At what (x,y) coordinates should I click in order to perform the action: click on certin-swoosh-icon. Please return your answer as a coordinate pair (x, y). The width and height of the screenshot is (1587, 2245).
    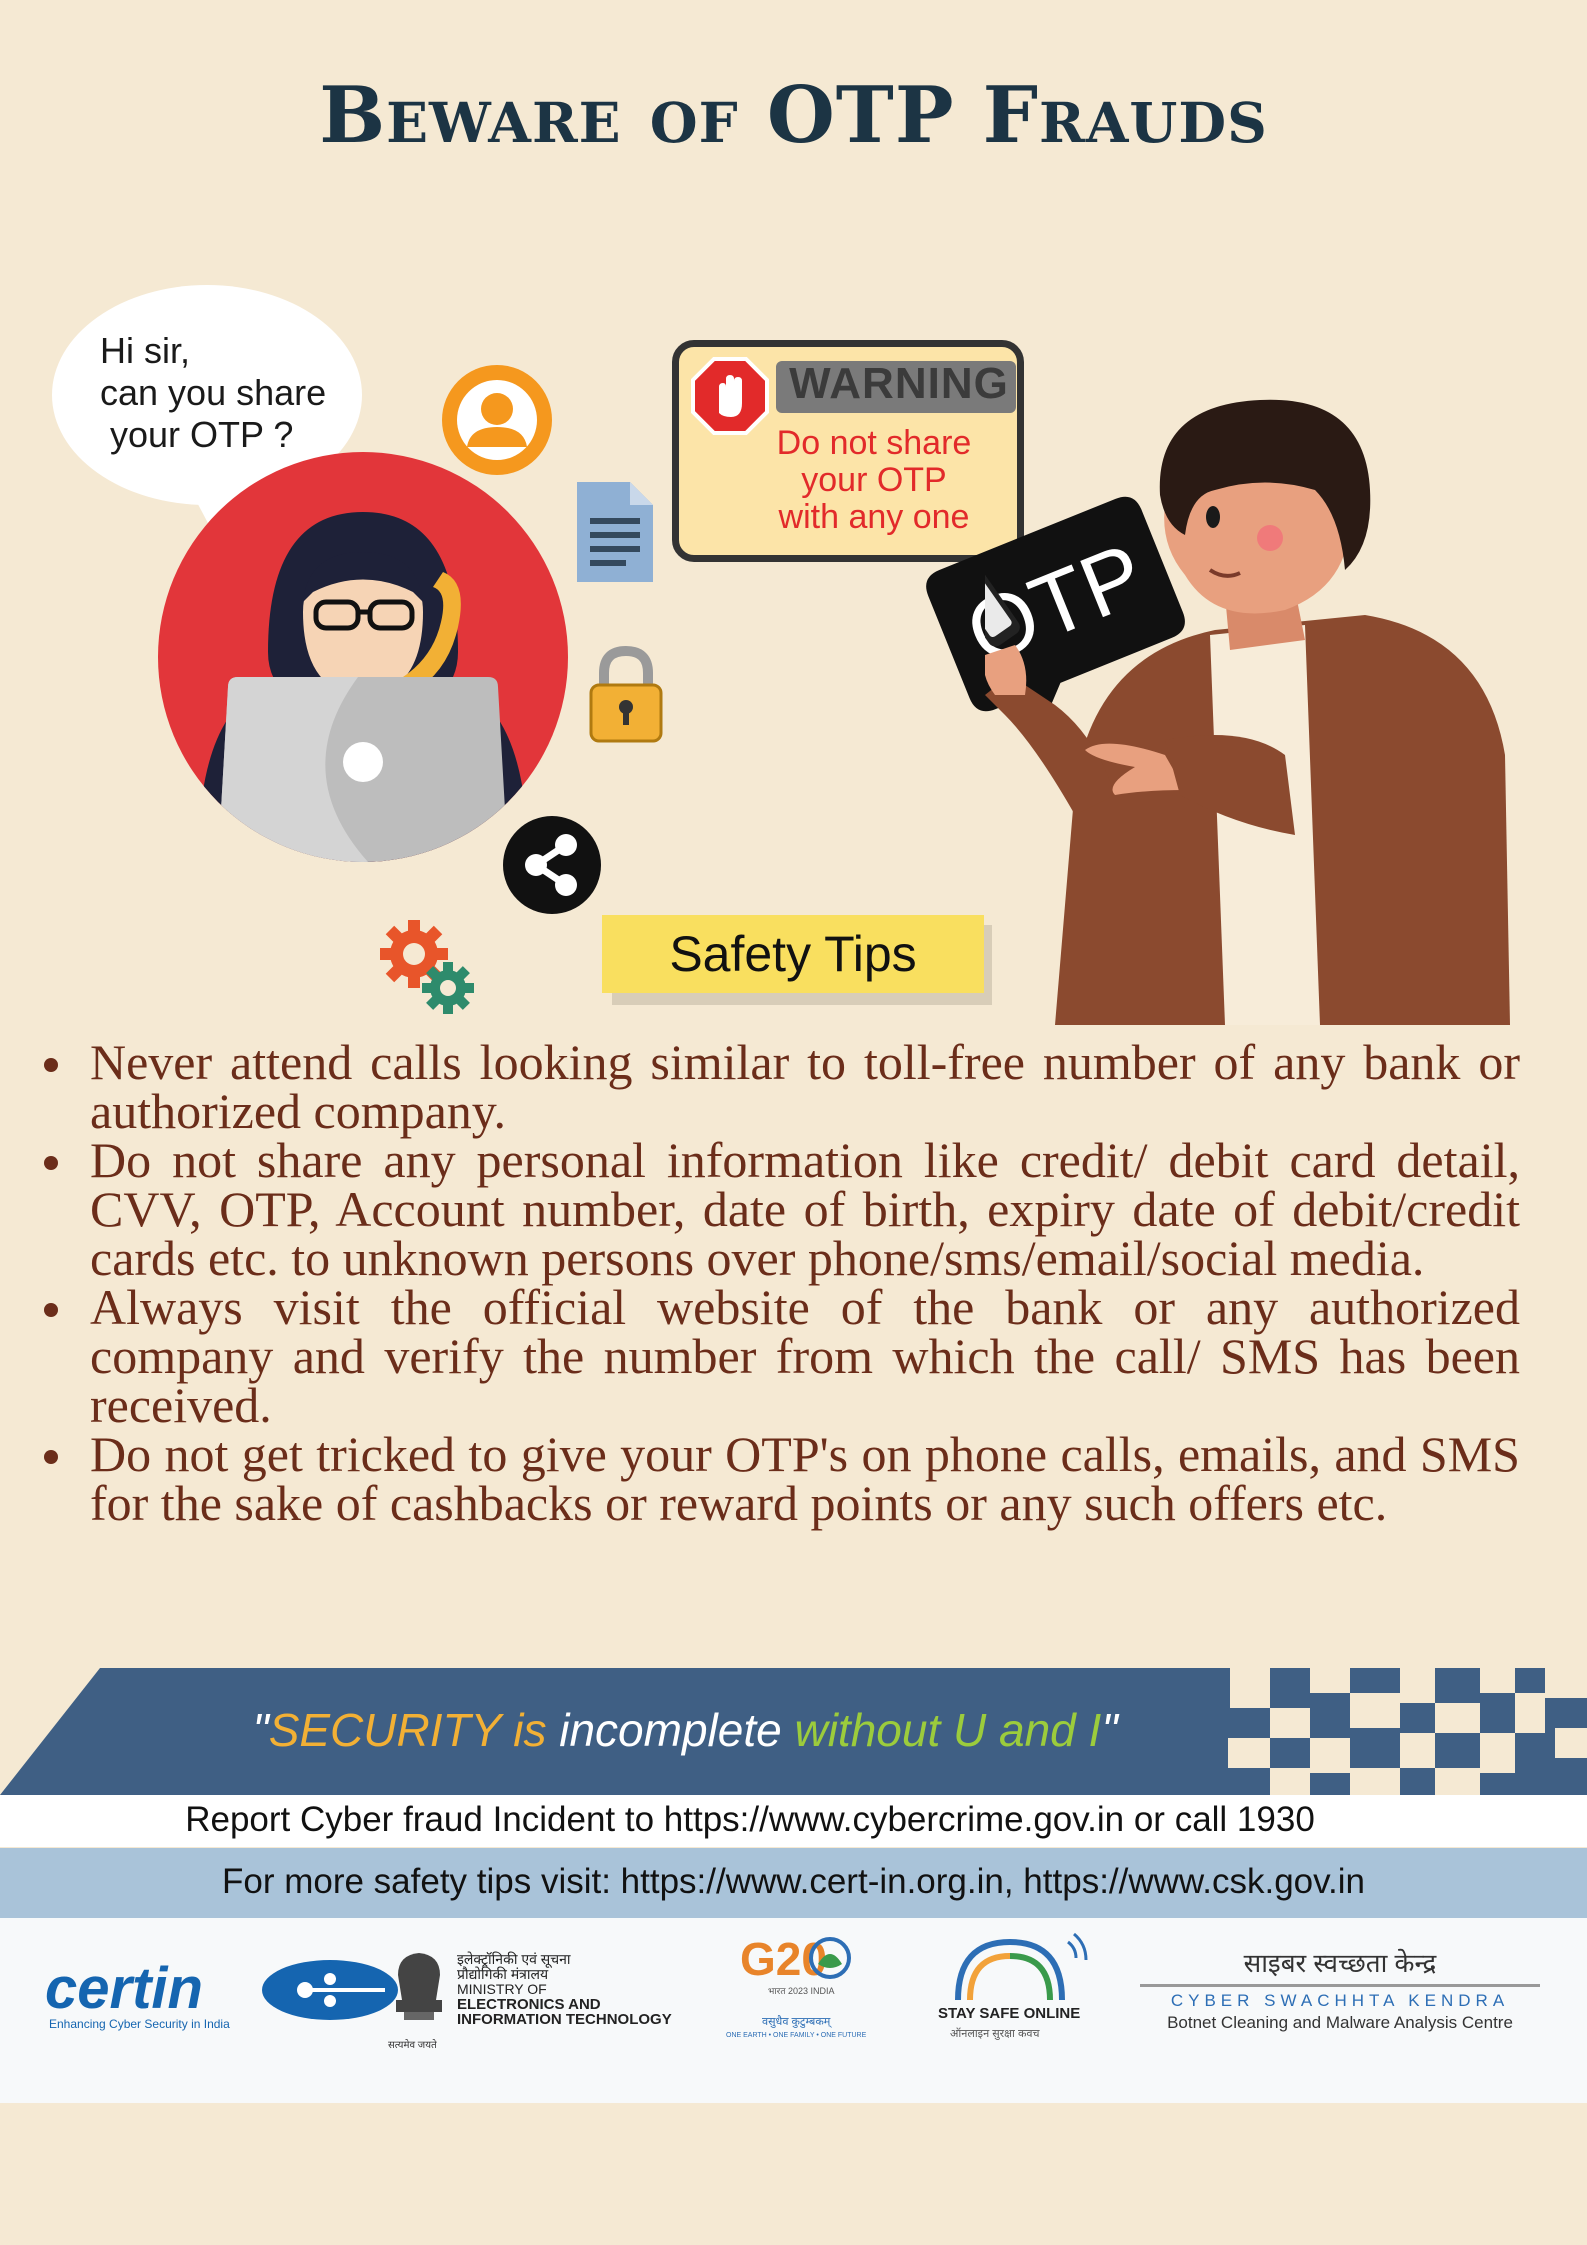
    Looking at the image, I should click on (330, 1990).